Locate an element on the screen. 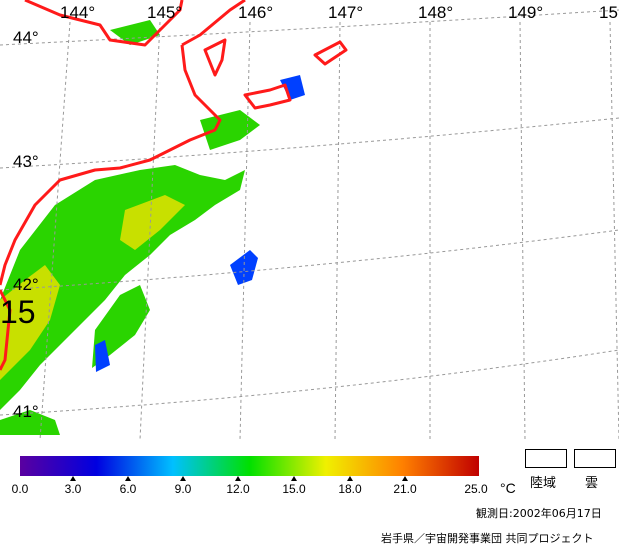  lon-label-146: 146° is located at coordinates (256, 12).